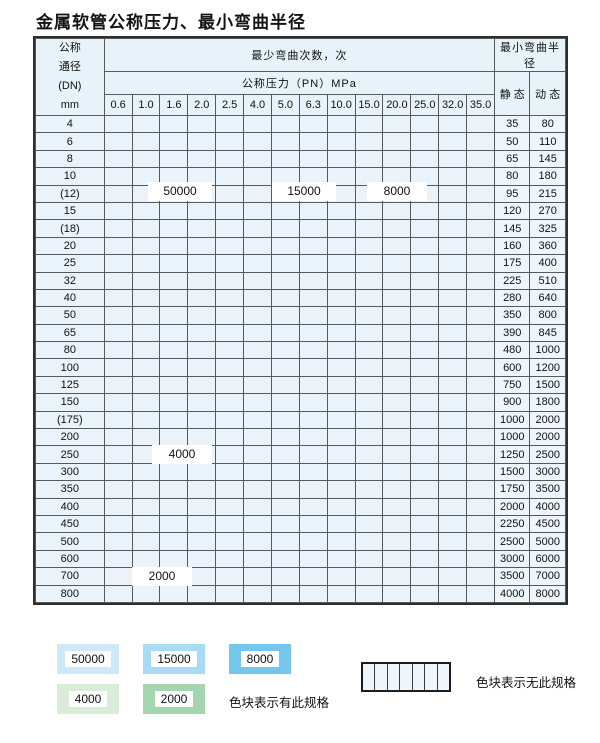 The height and width of the screenshot is (743, 600). Describe the element at coordinates (70, 176) in the screenshot. I see `cell-dn: 10` at that location.